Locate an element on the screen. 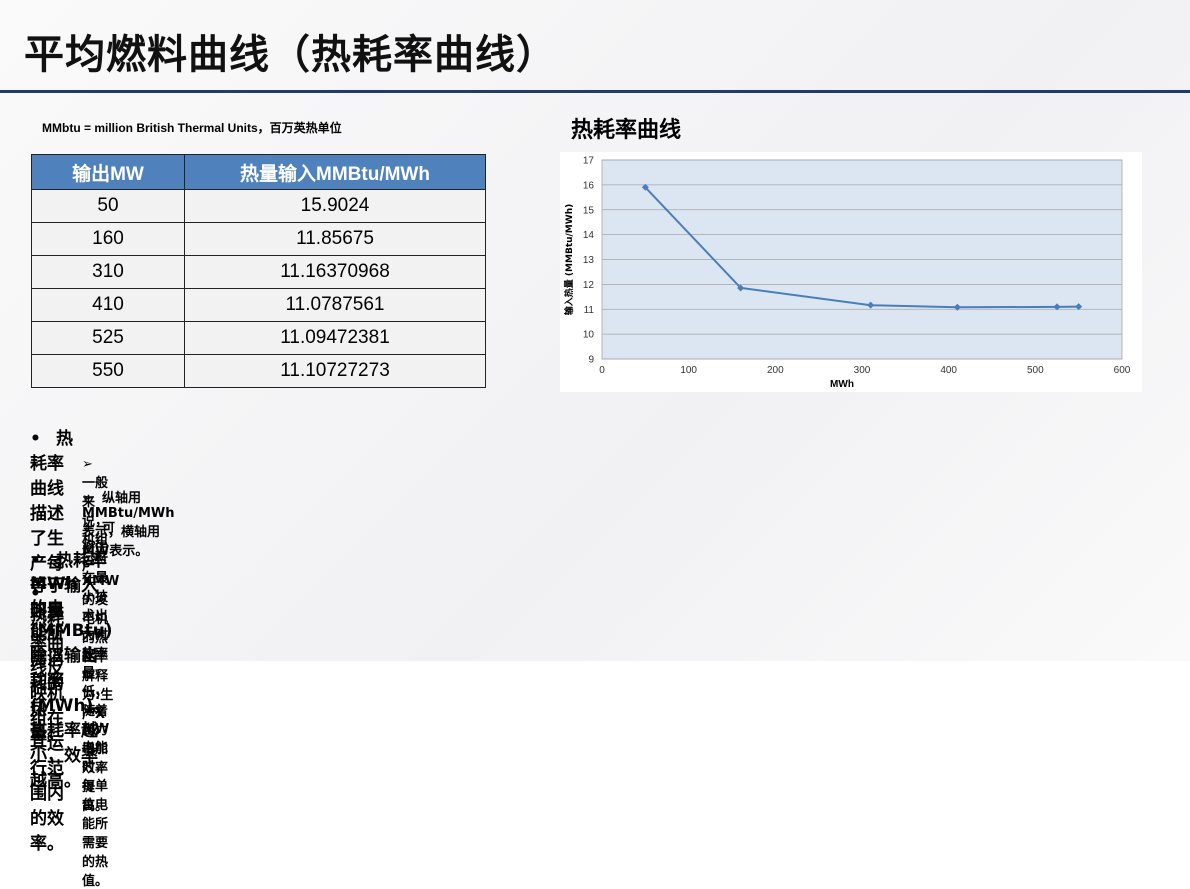 The image size is (1190, 889). cell-heat-input: 15.9024 is located at coordinates (335, 206).